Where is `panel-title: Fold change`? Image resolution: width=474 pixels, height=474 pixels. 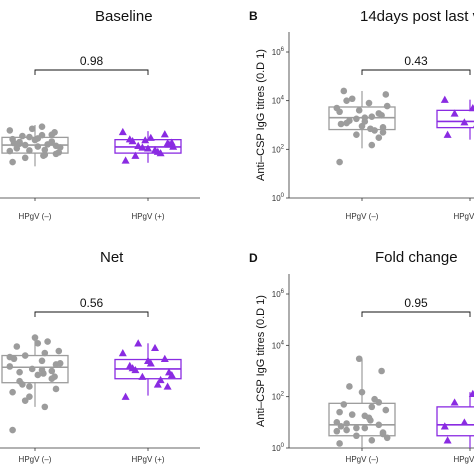
panel-title: Fold change is located at coordinates (416, 257).